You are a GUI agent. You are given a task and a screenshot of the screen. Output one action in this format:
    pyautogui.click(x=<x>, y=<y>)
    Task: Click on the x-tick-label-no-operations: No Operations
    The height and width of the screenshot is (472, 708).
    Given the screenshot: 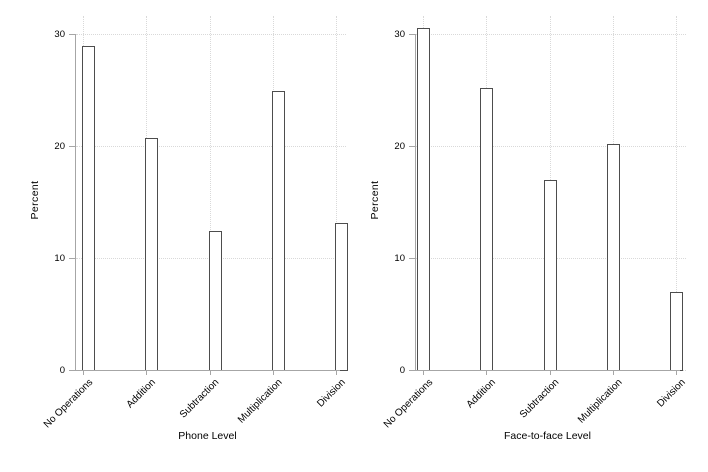 What is the action you would take?
    pyautogui.click(x=408, y=404)
    